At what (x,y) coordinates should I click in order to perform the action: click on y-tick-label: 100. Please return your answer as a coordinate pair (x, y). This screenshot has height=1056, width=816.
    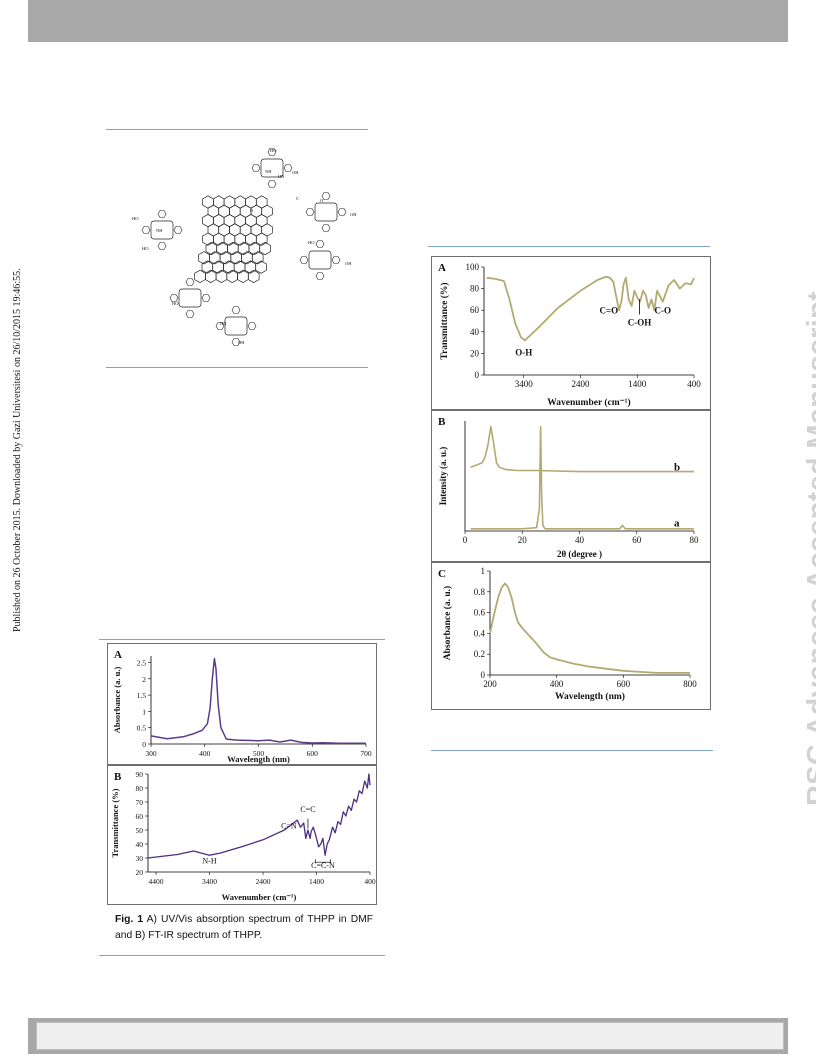
    Looking at the image, I should click on (473, 267).